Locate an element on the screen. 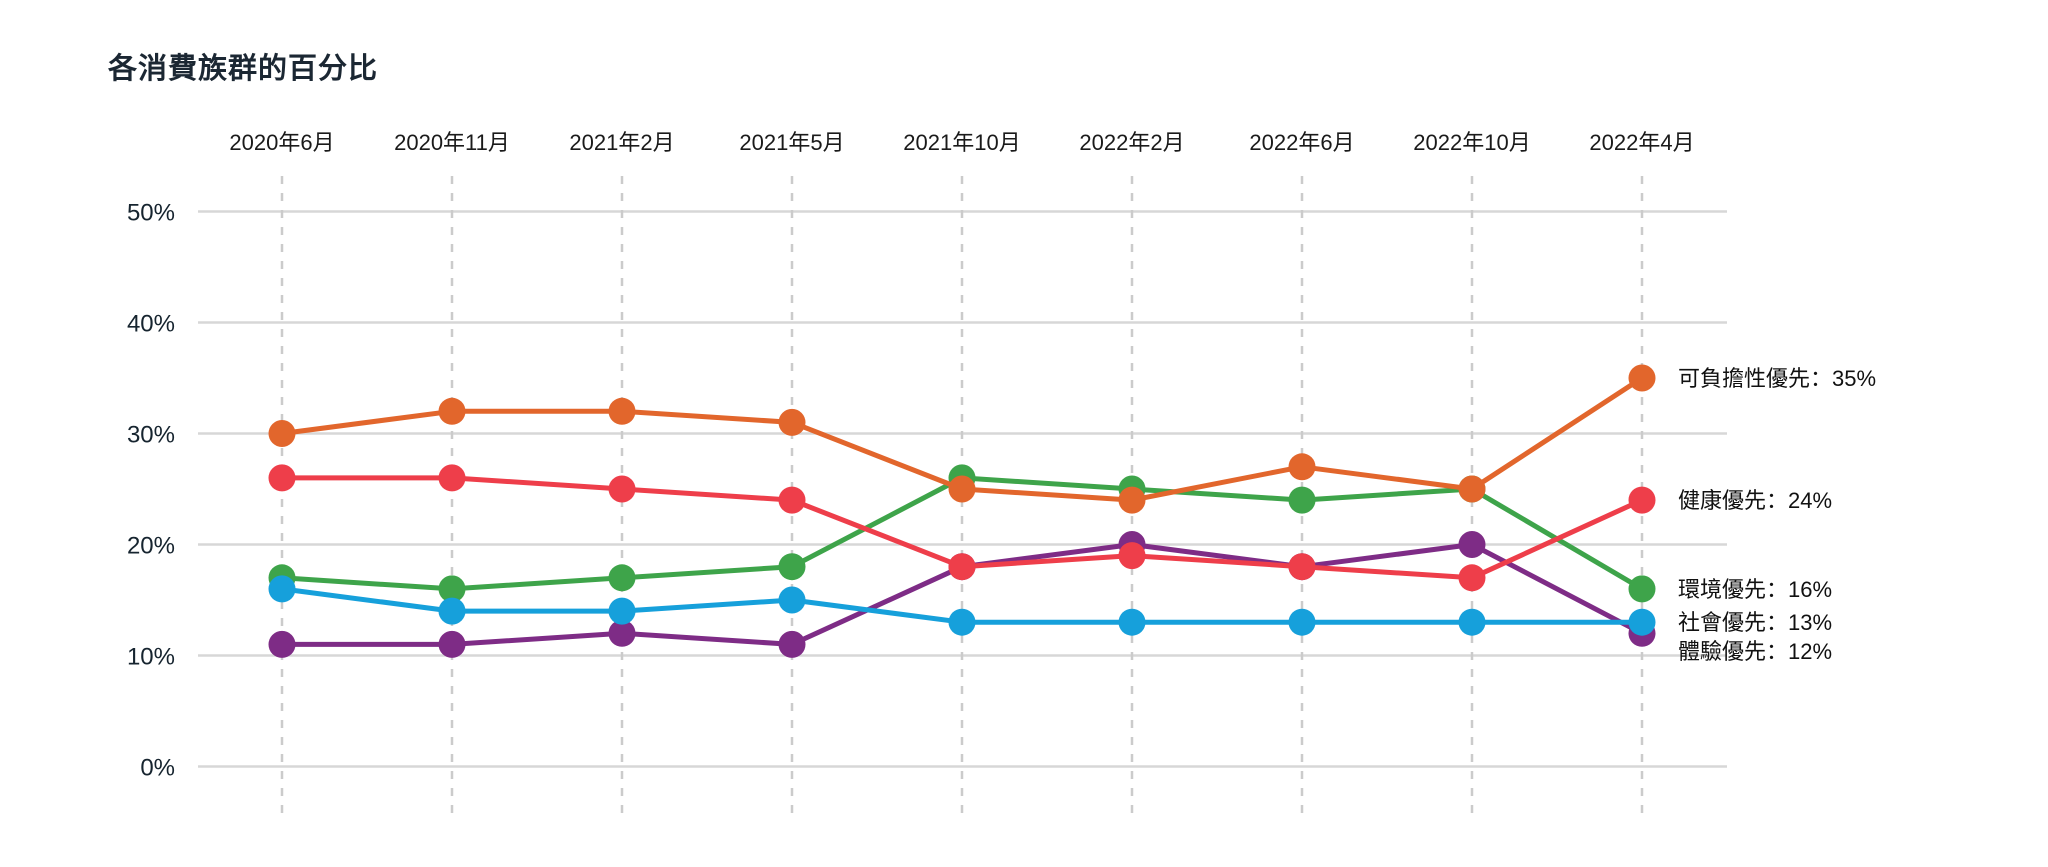  x-tick-label: 2021年10月 is located at coordinates (961, 142).